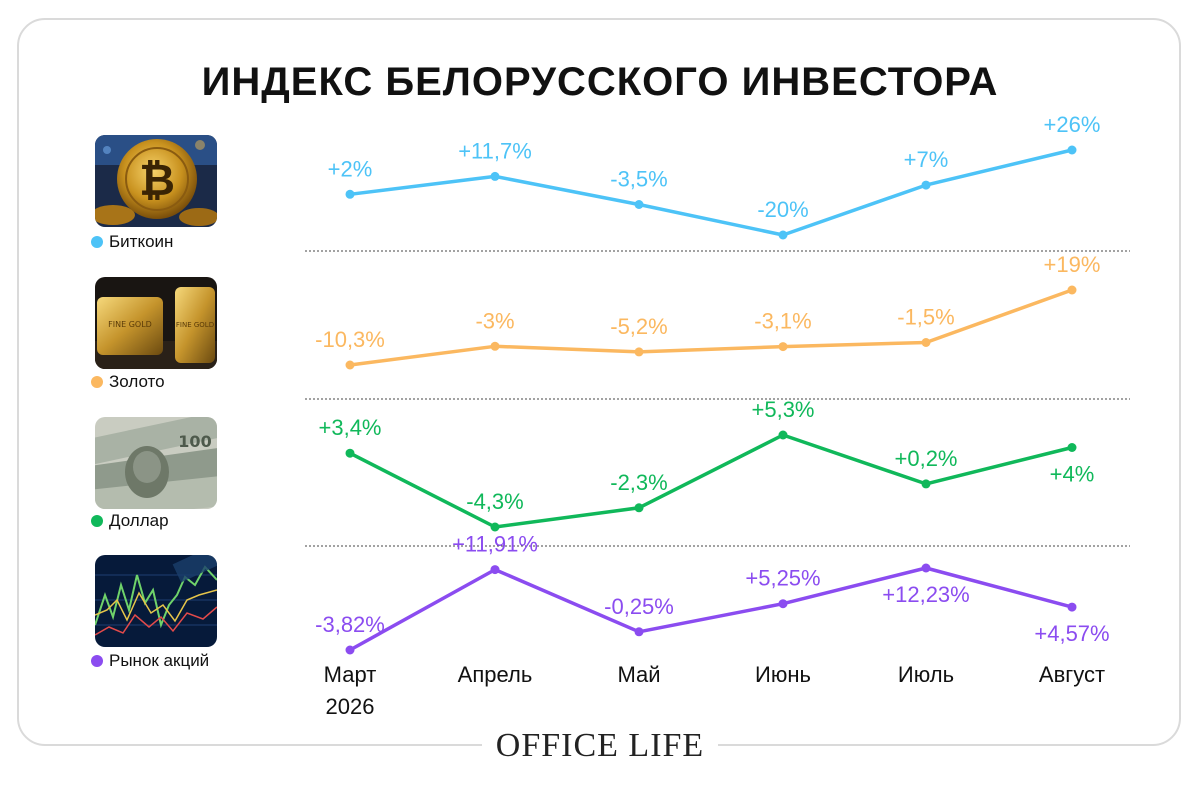 The width and height of the screenshot is (1200, 800). Describe the element at coordinates (638, 326) in the screenshot. I see `data-label-gold: -5,2%` at that location.